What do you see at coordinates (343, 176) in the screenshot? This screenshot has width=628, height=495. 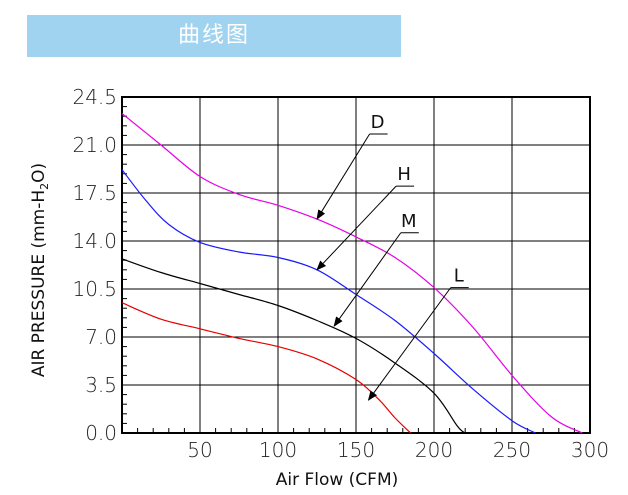 I see `leader-arrow-d` at bounding box center [343, 176].